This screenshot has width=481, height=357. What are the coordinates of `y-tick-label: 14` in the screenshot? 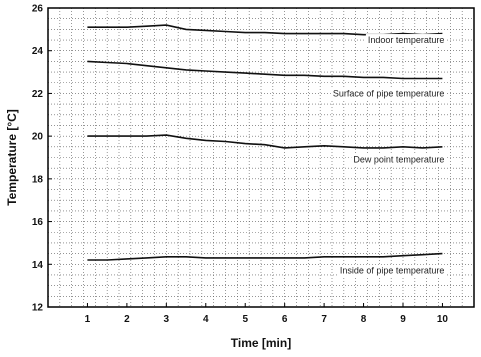 It's located at (38, 265).